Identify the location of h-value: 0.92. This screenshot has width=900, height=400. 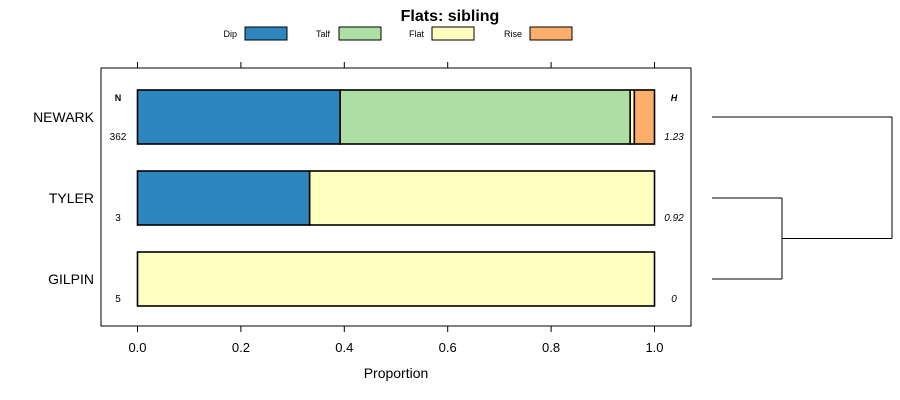
(674, 218).